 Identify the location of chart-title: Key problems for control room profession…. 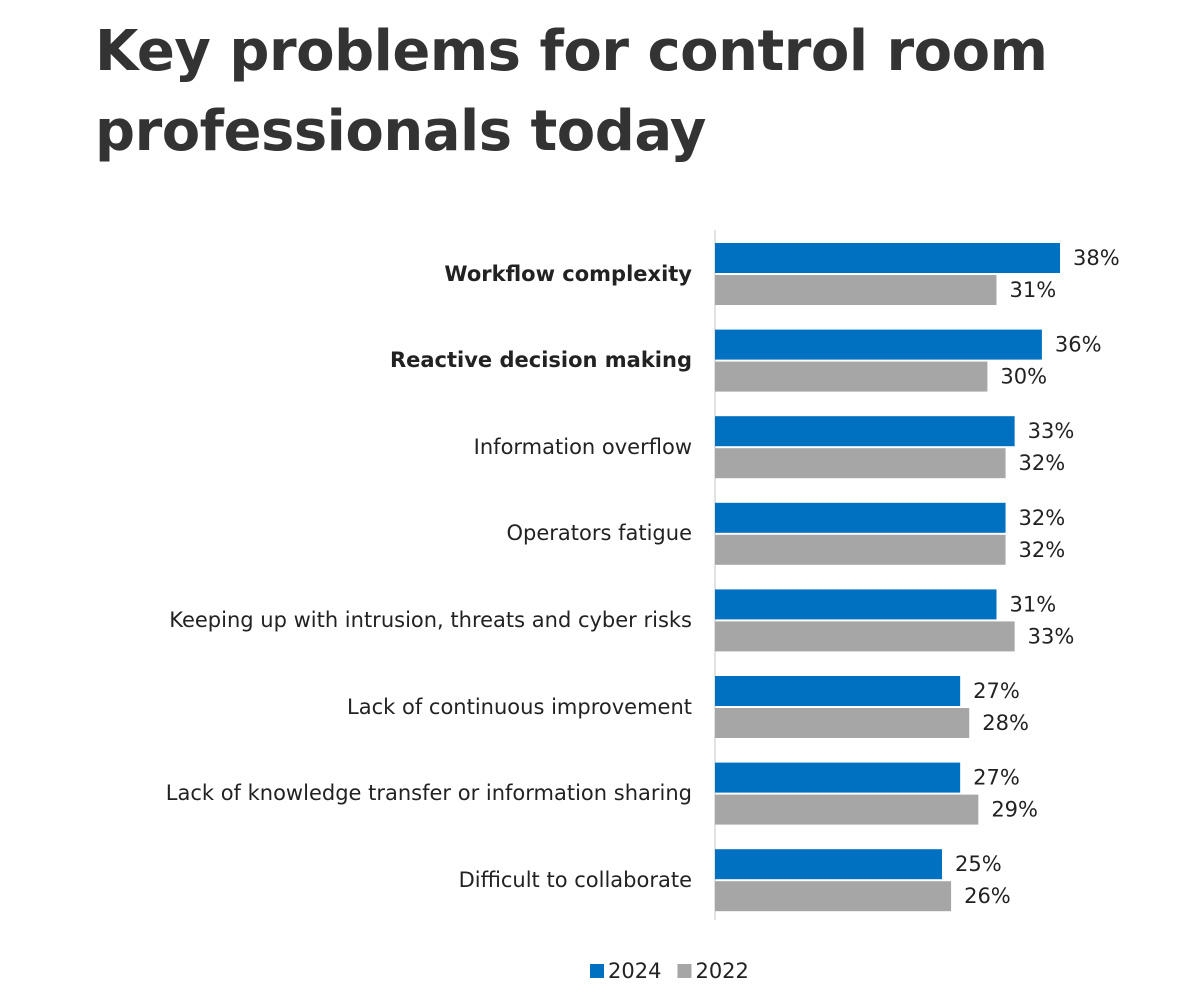
(571, 91).